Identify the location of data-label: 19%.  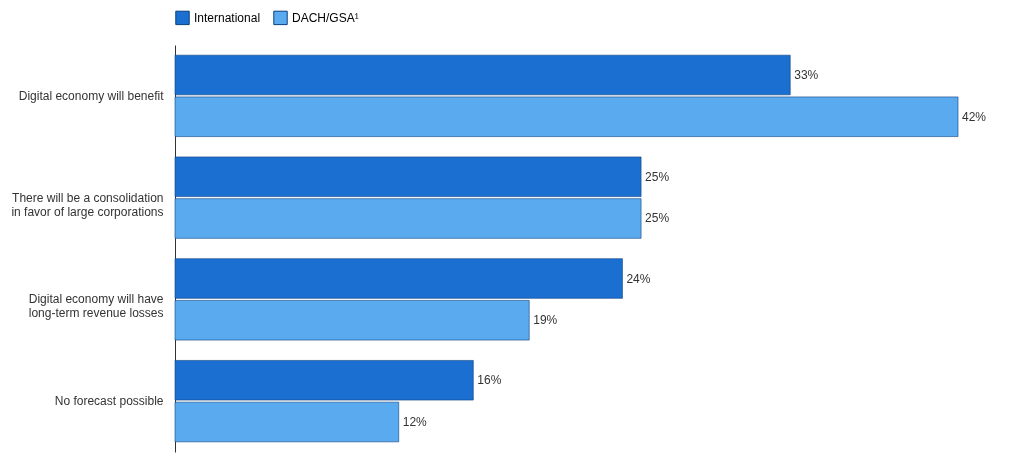
(545, 320).